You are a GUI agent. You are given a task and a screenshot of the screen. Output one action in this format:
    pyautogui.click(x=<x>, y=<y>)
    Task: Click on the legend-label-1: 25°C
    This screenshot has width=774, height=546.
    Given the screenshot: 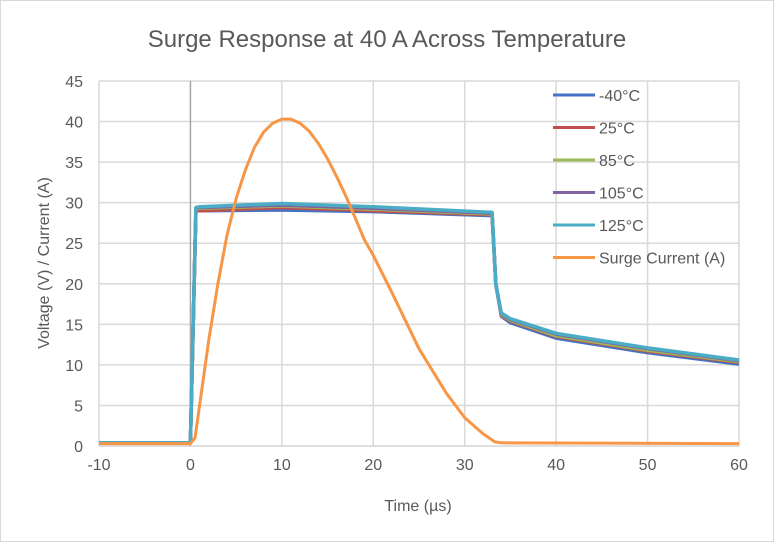 What is the action you would take?
    pyautogui.click(x=617, y=129)
    